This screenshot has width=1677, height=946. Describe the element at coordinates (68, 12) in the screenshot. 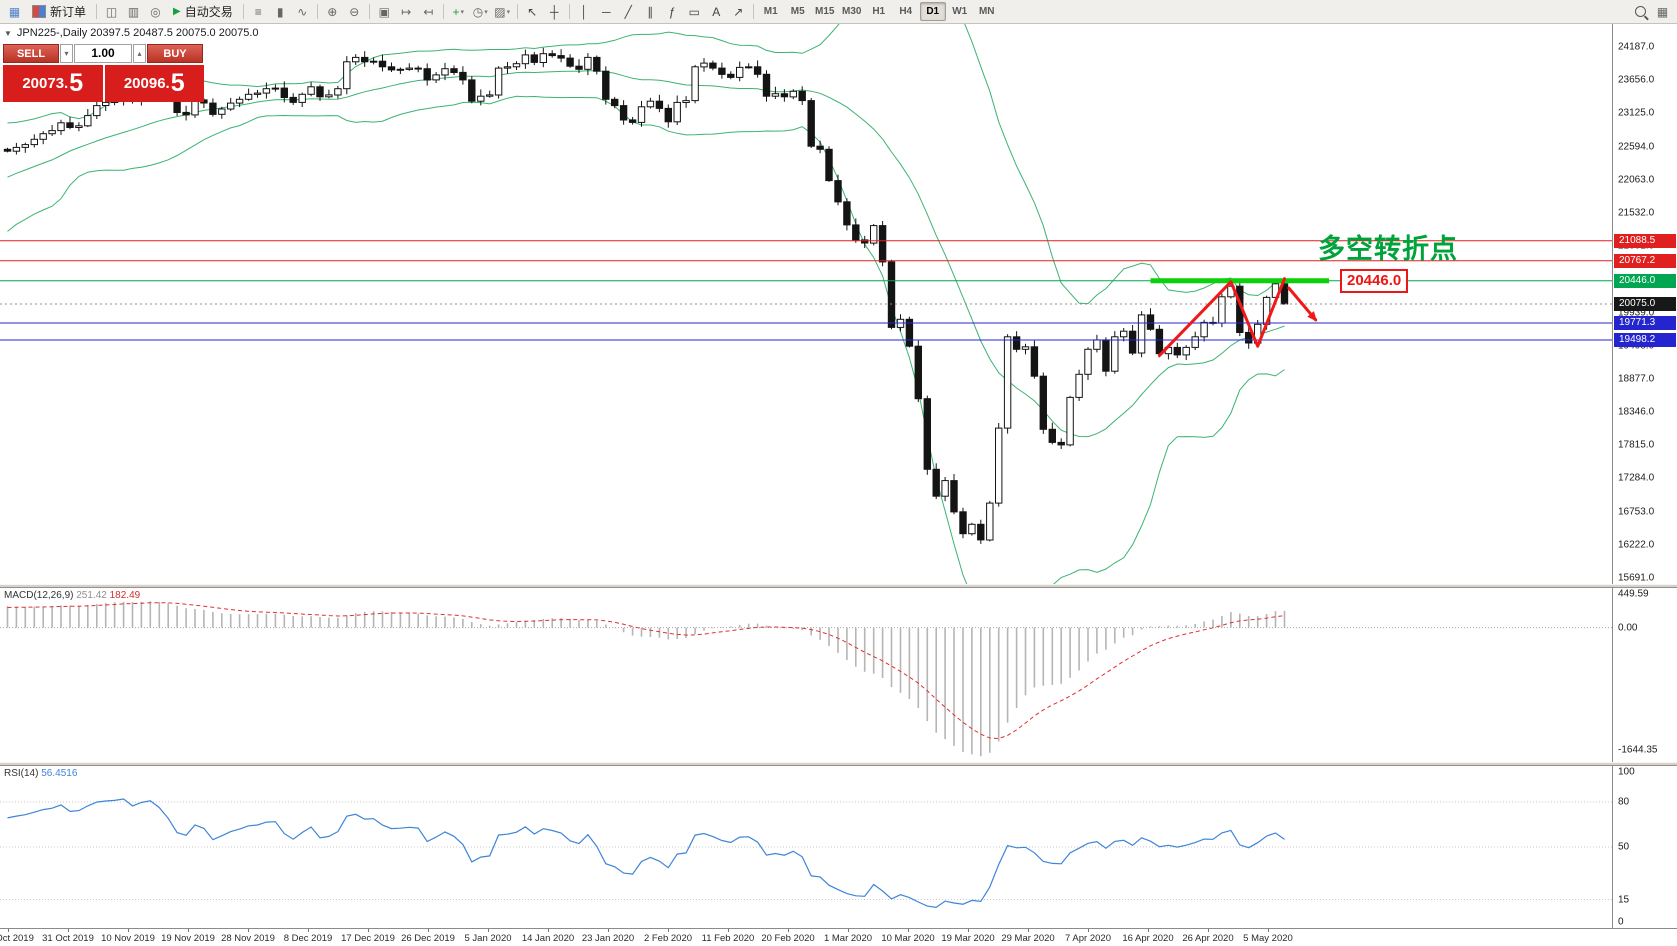

I see `new-order-button-label: 新订单` at that location.